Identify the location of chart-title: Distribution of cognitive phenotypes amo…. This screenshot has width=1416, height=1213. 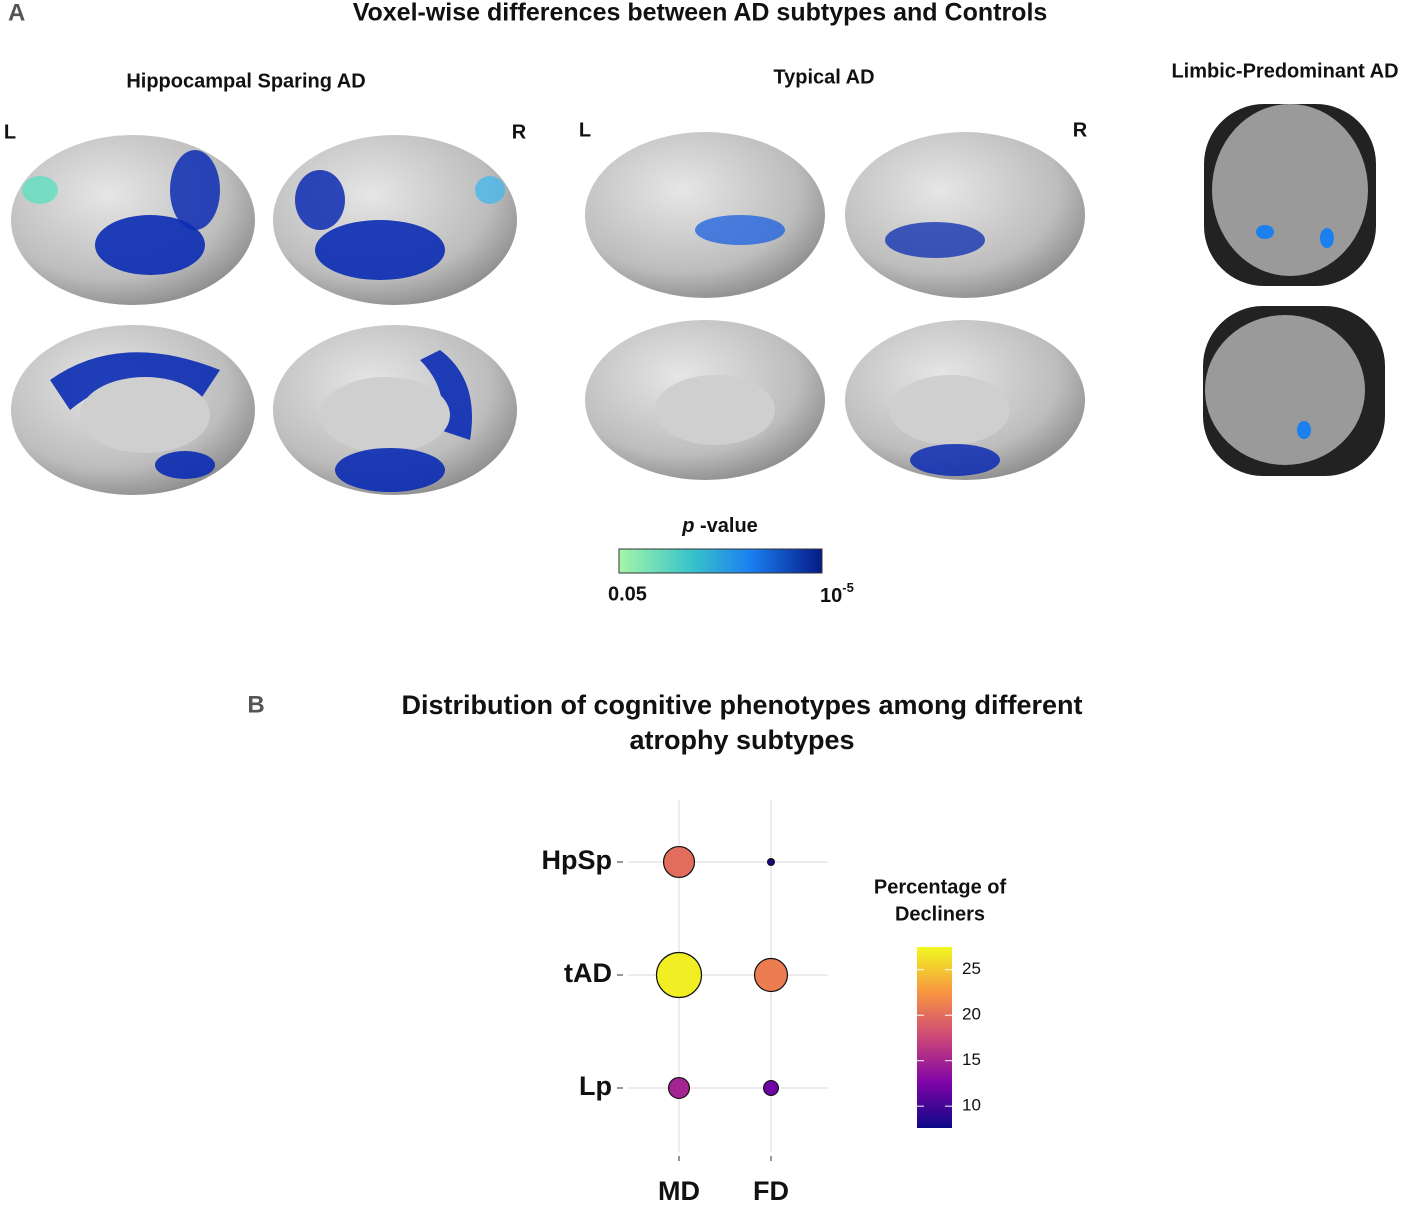
(741, 705).